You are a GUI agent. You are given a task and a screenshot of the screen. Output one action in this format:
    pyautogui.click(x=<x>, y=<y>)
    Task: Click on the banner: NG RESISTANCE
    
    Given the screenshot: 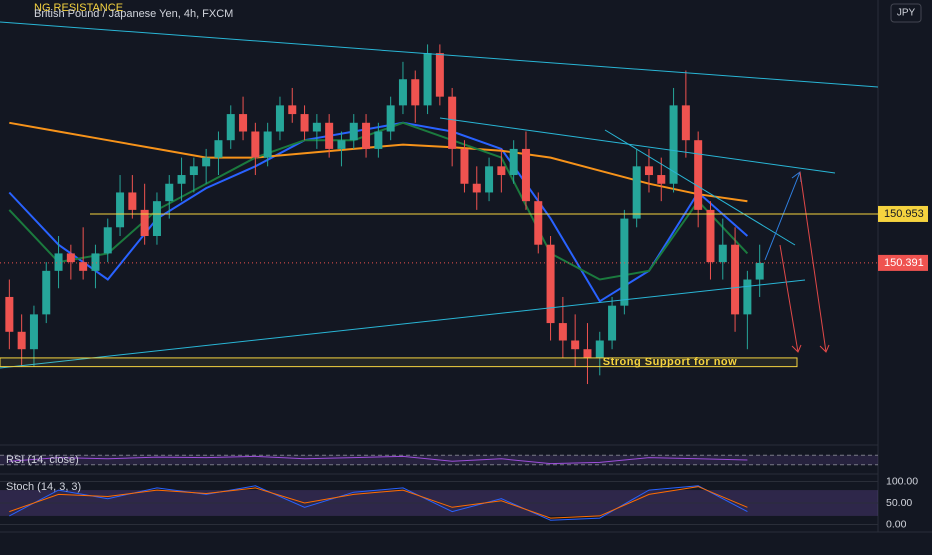 What is the action you would take?
    pyautogui.click(x=78, y=8)
    